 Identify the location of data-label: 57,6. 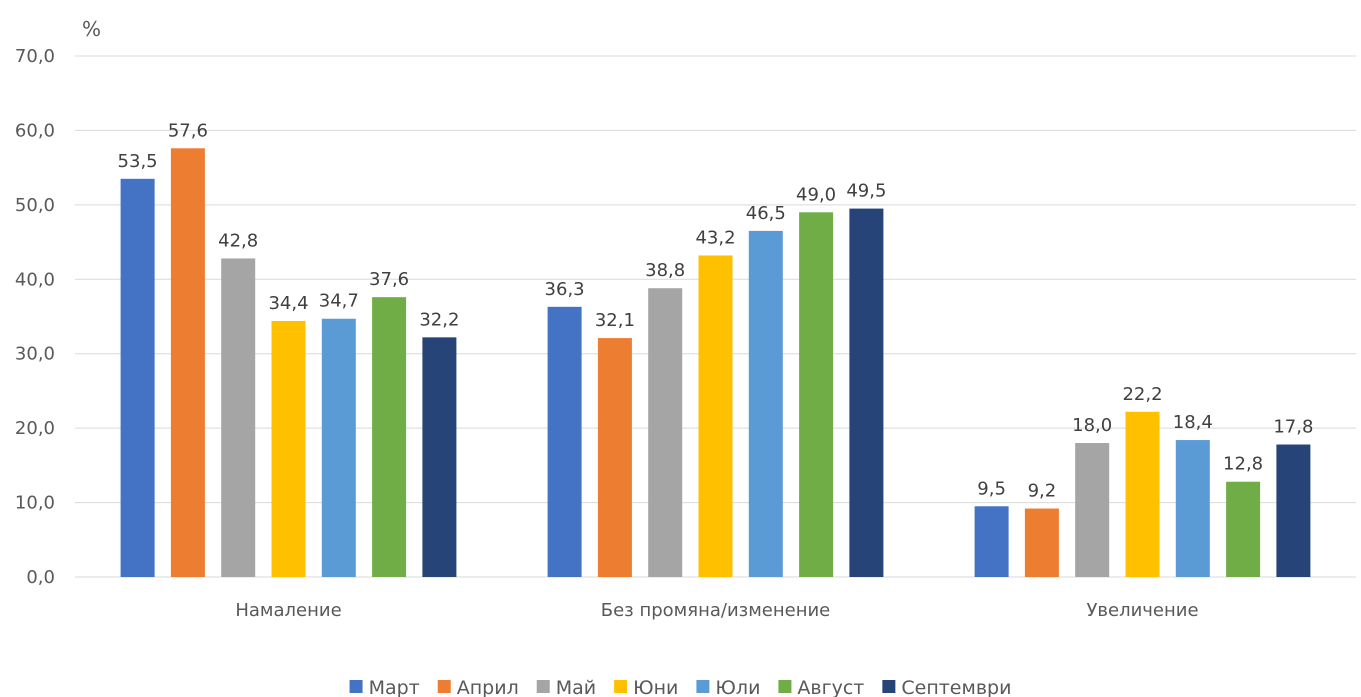
(188, 130).